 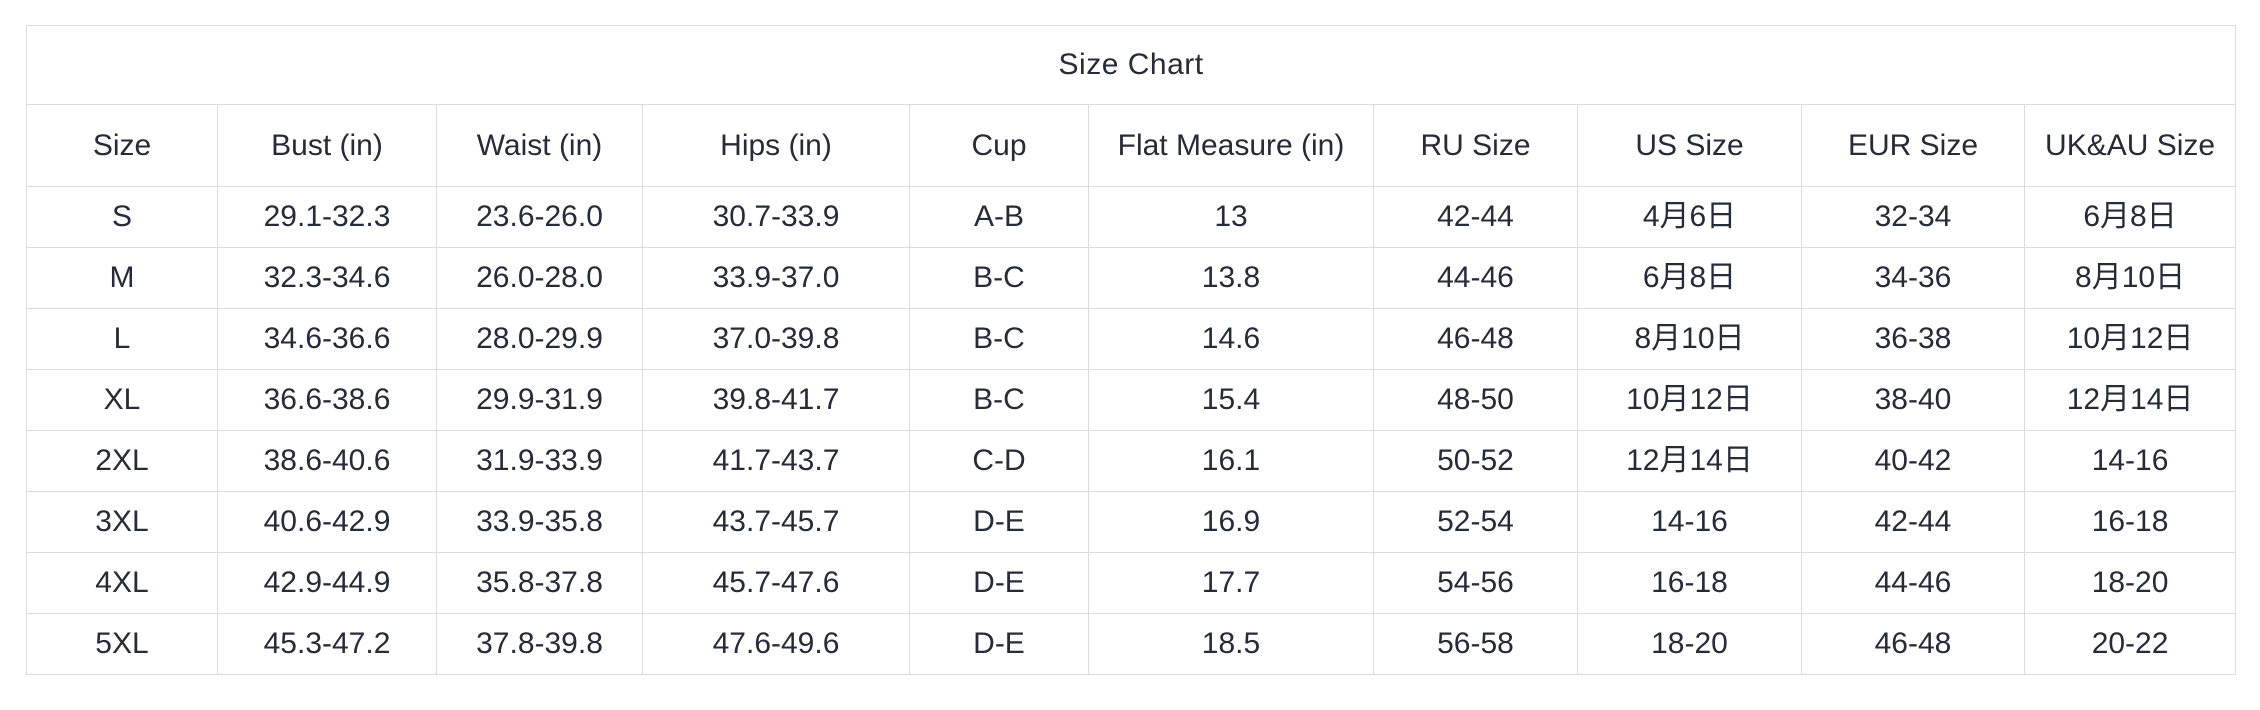 I want to click on table-cell: 54-56, so click(x=1475, y=583).